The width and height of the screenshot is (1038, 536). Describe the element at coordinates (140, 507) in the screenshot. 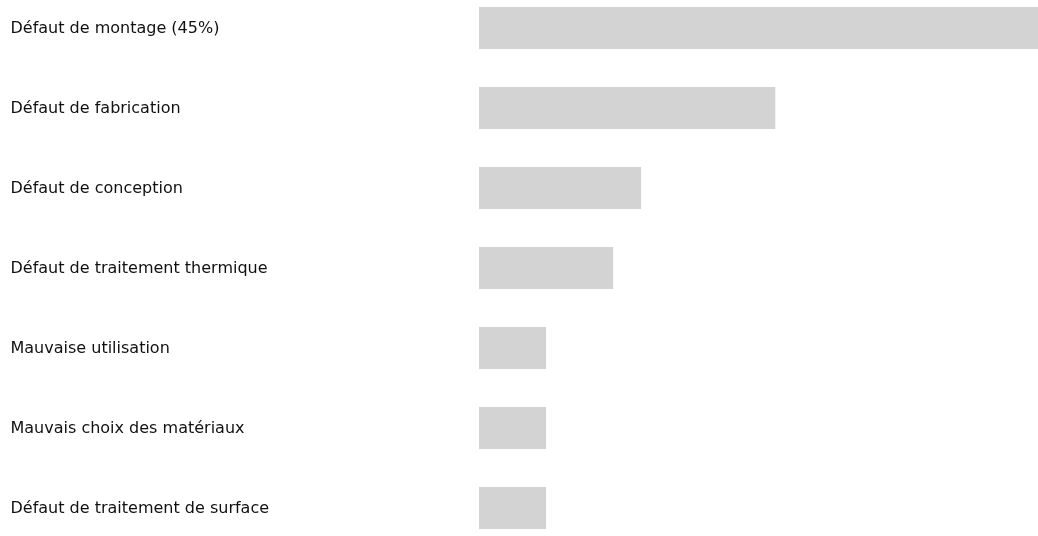

I see `y-tick-label: Défaut de traitement de surface` at that location.